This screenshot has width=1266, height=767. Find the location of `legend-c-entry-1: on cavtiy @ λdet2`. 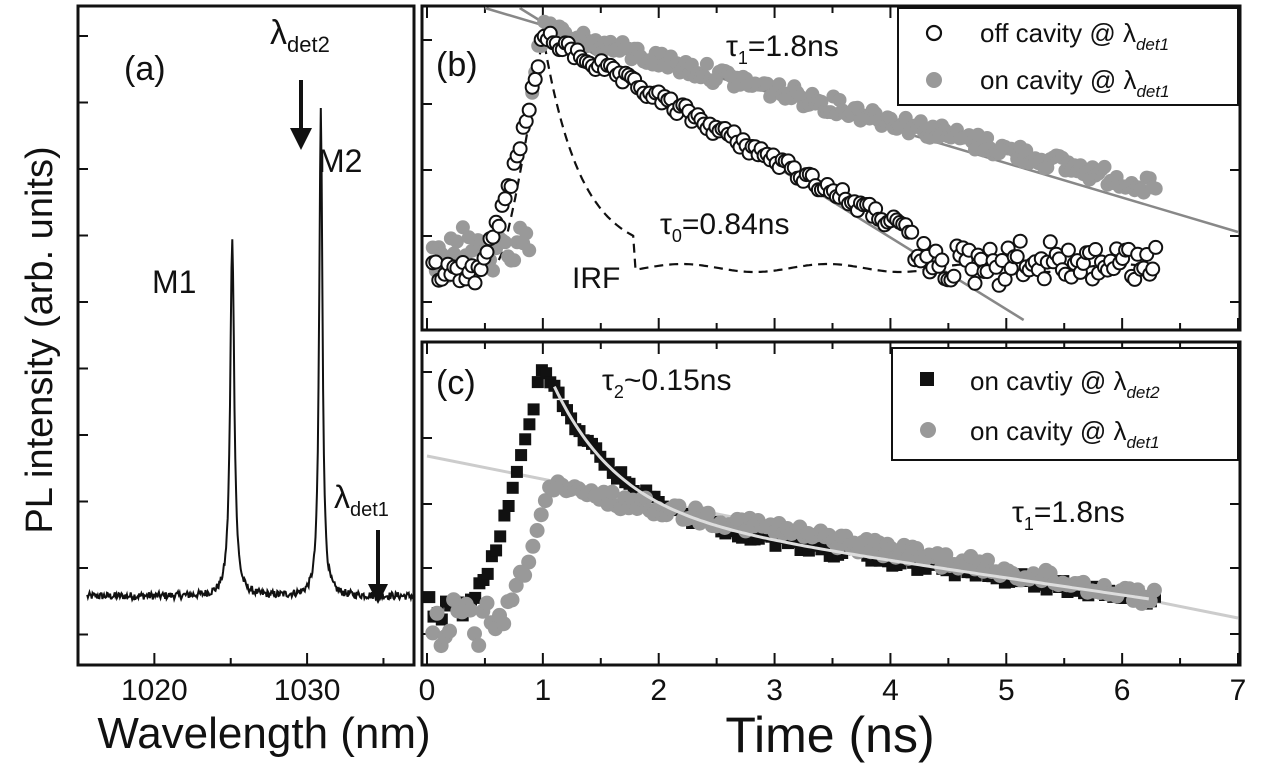

legend-c-entry-1: on cavtiy @ λdet2 is located at coordinates (1065, 384).